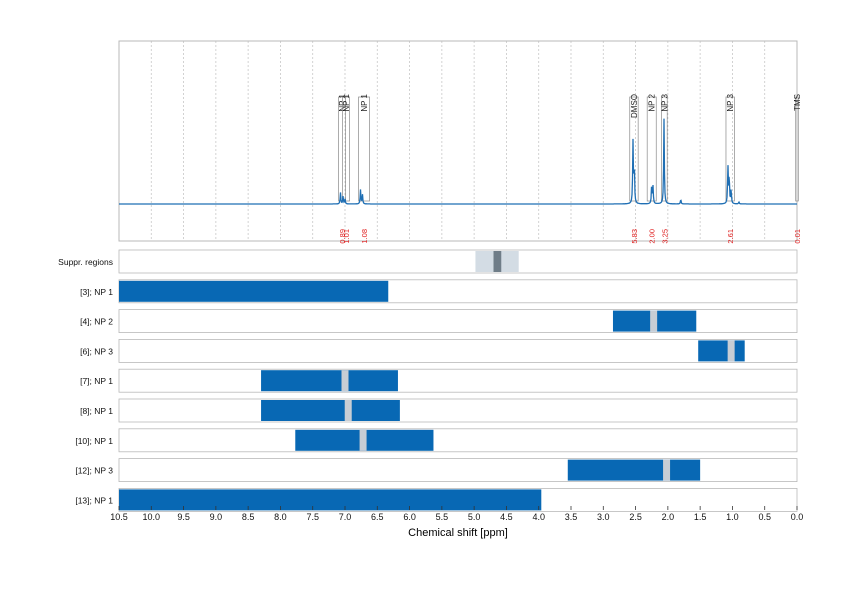 Image resolution: width=842 pixels, height=595 pixels. What do you see at coordinates (730, 236) in the screenshot?
I see `integral-value: 2.61` at bounding box center [730, 236].